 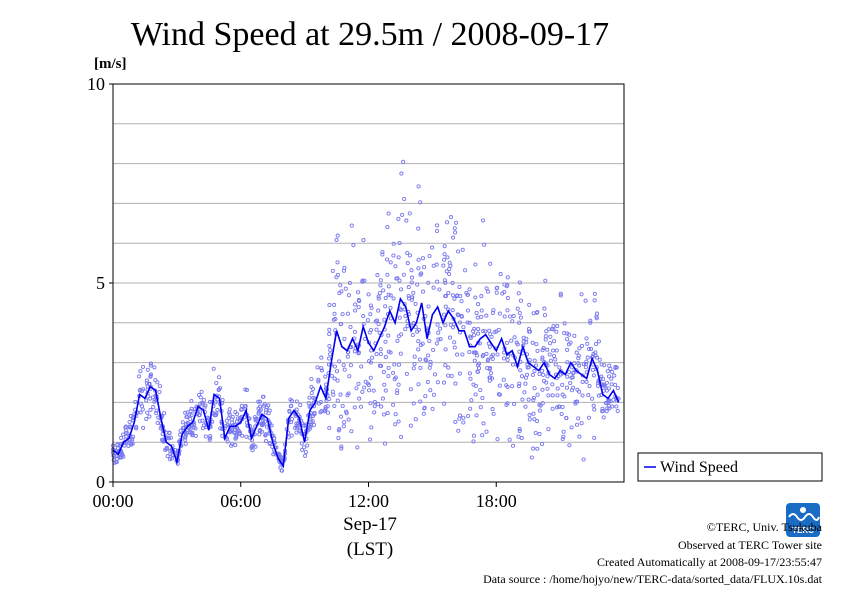 What do you see at coordinates (370, 549) in the screenshot?
I see `x-timezone-label: (LST)` at bounding box center [370, 549].